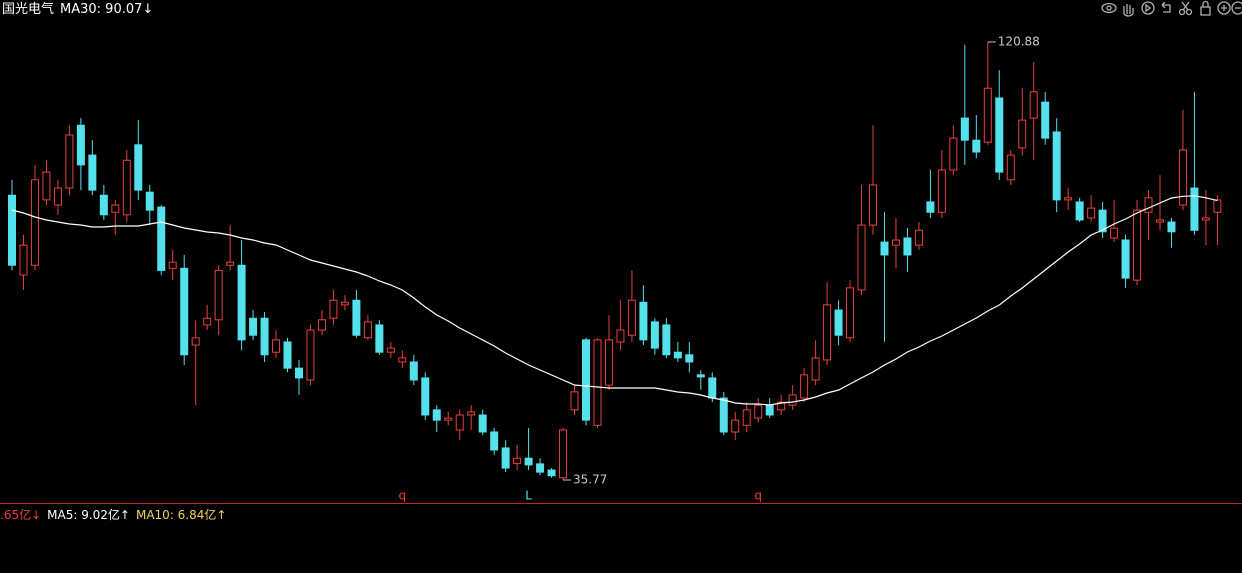 This screenshot has width=1242, height=573. What do you see at coordinates (181, 514) in the screenshot?
I see `volume-legend-item: MA10: 6.84亿↑` at bounding box center [181, 514].